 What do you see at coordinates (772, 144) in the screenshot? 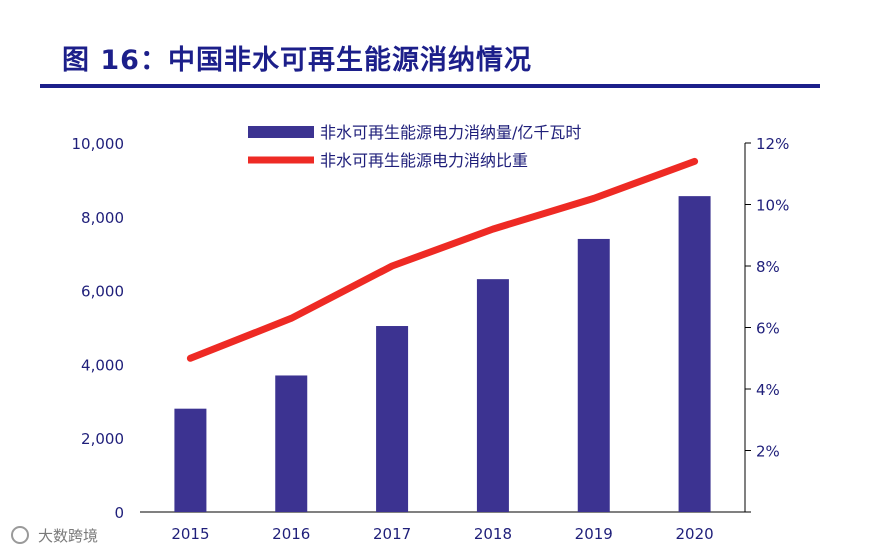
I see `y2-tick-label: 12%` at bounding box center [772, 144].